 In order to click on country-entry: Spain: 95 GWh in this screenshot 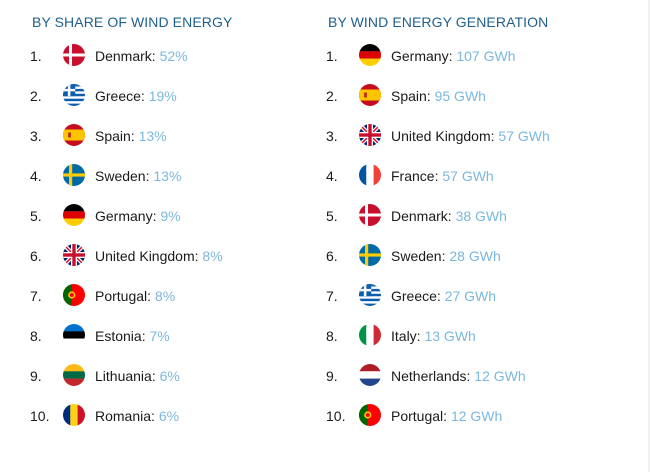, I will do `click(438, 96)`.